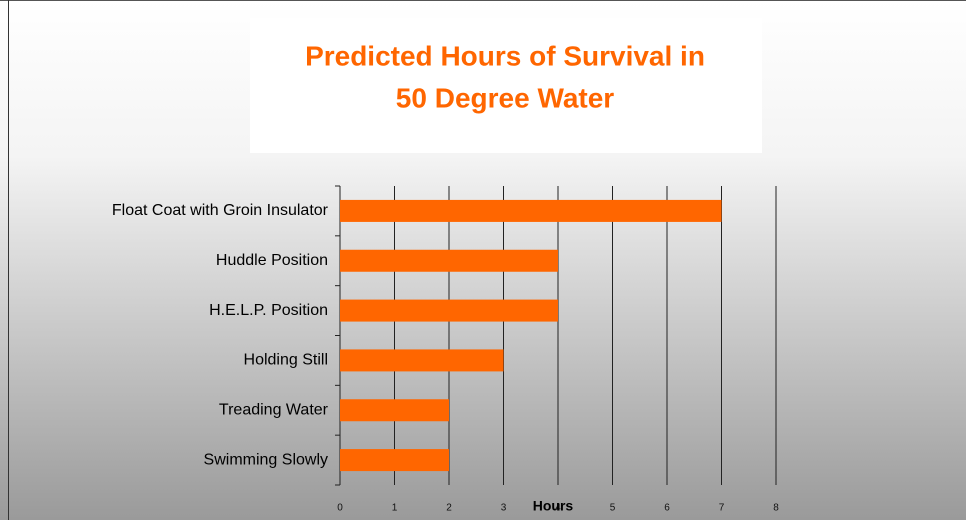 The height and width of the screenshot is (520, 966). What do you see at coordinates (776, 508) in the screenshot?
I see `x-tick-label: 8` at bounding box center [776, 508].